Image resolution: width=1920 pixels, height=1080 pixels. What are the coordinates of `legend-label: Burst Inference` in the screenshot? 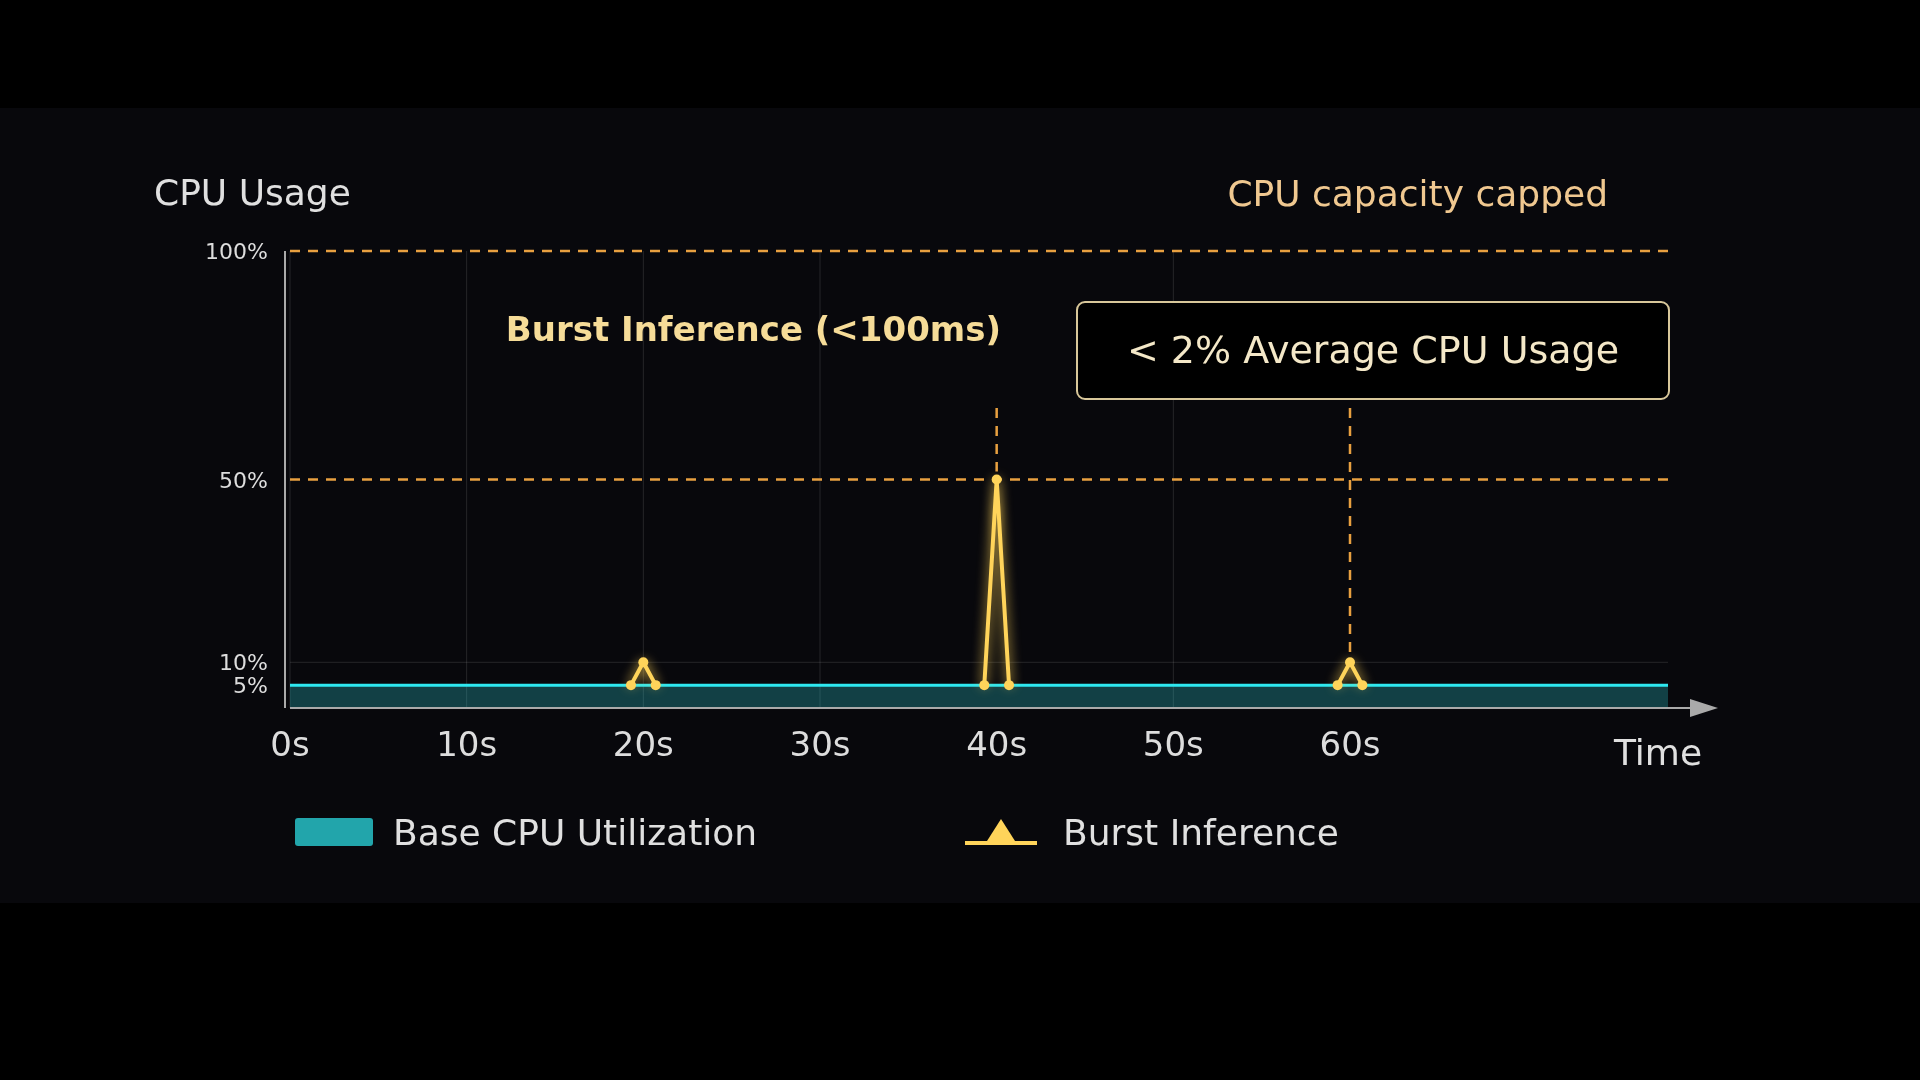 It's located at (1201, 832).